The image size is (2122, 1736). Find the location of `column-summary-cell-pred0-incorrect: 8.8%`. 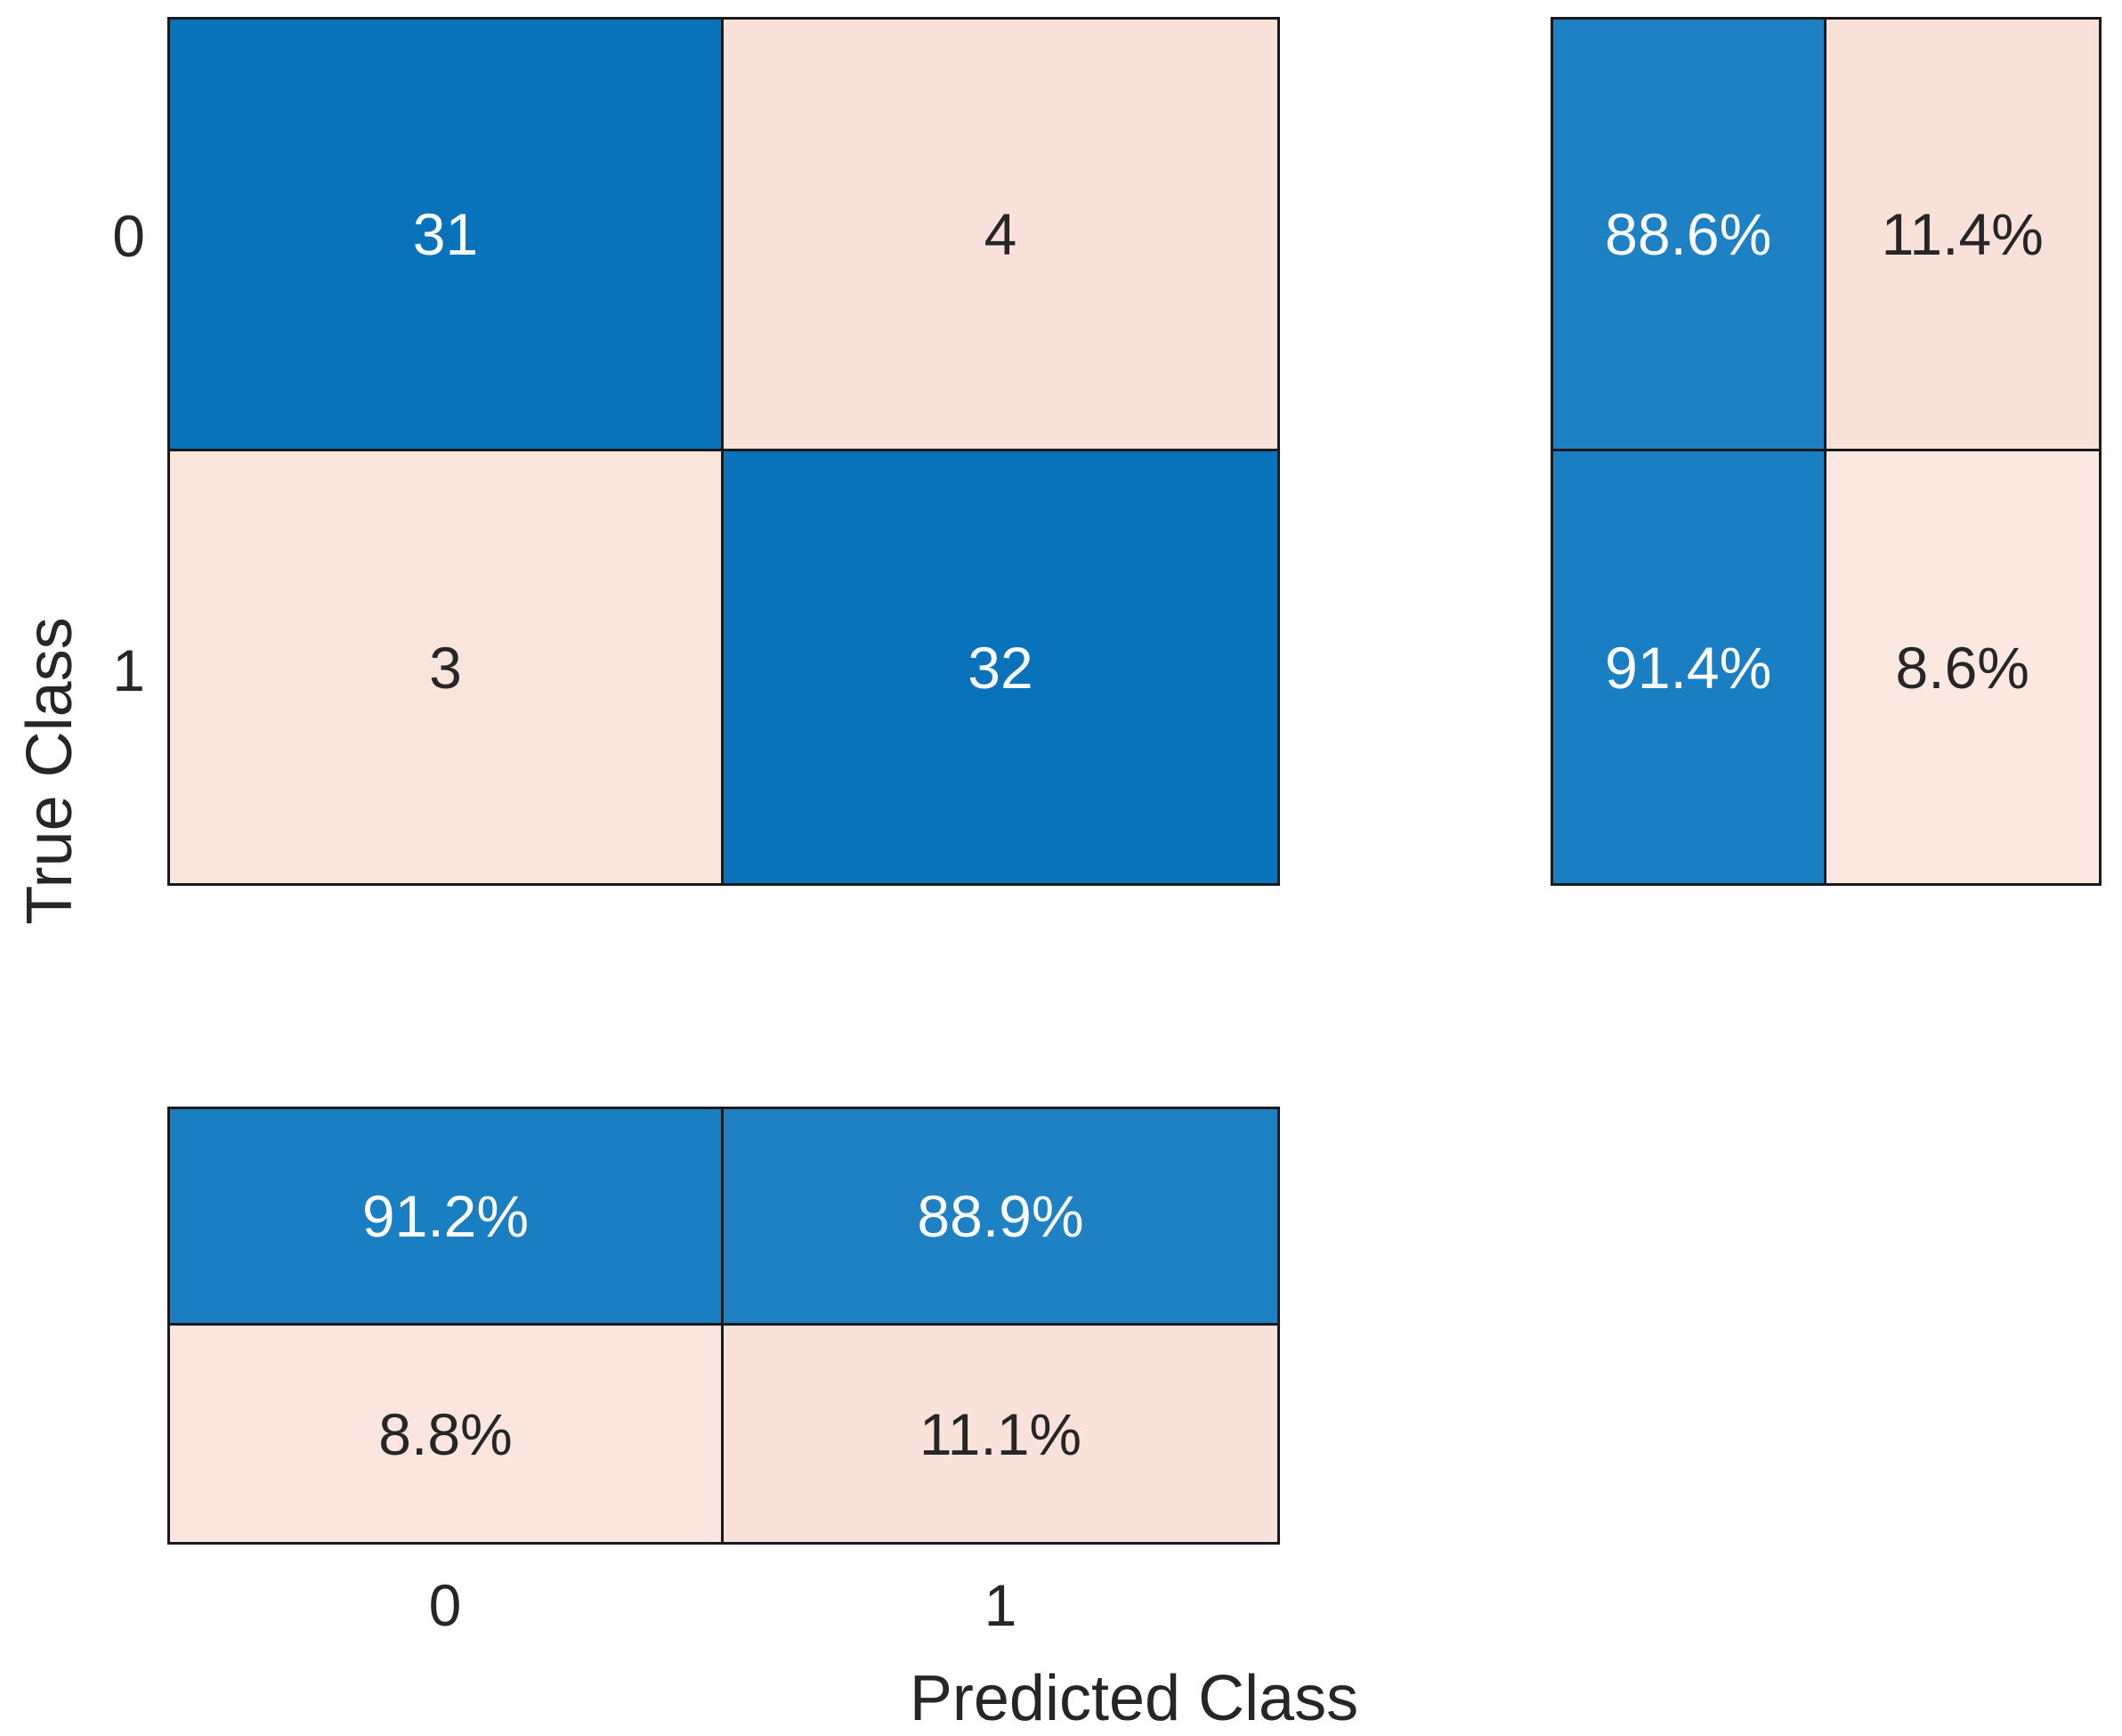

column-summary-cell-pred0-incorrect: 8.8% is located at coordinates (447, 1434).